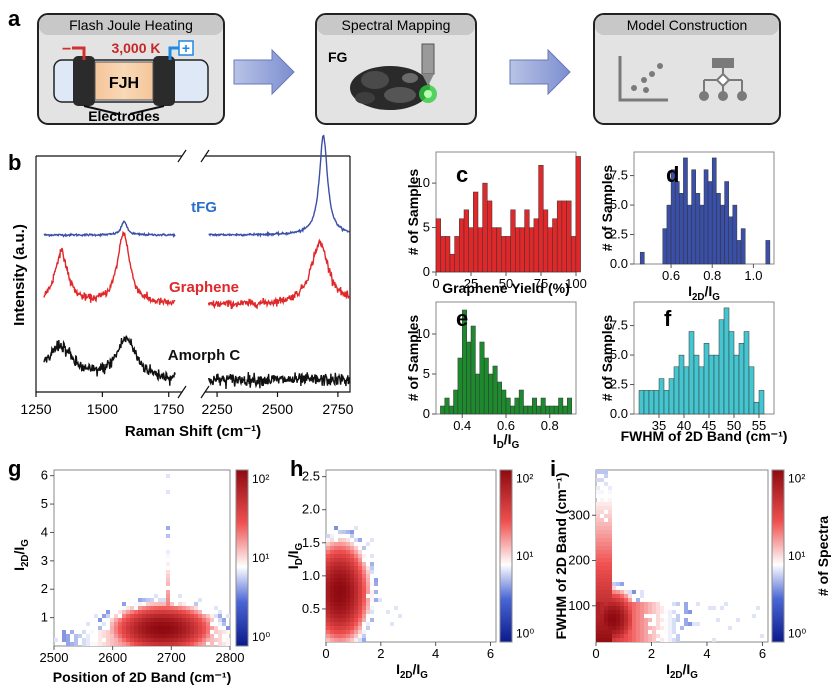  Describe the element at coordinates (426, 413) in the screenshot. I see `hist-e-ytick-label-0: 0` at that location.